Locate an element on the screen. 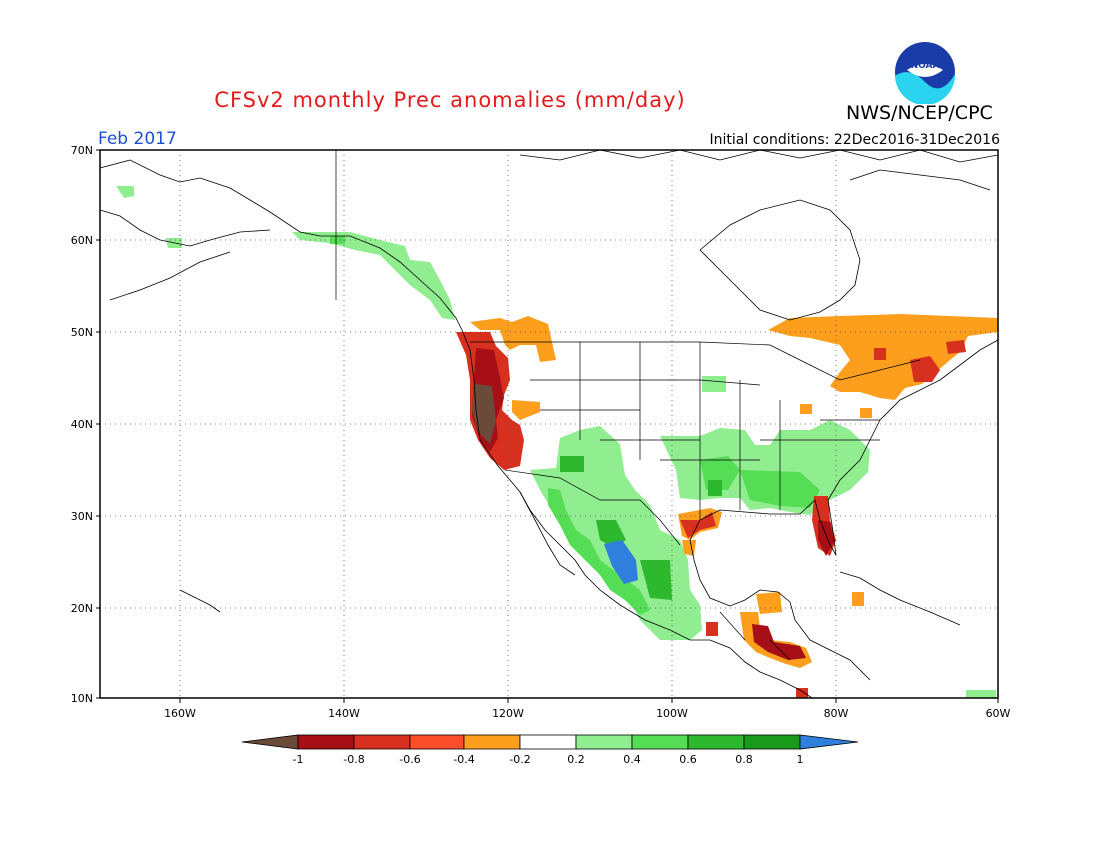  cb-label-0: -1 is located at coordinates (298, 759).